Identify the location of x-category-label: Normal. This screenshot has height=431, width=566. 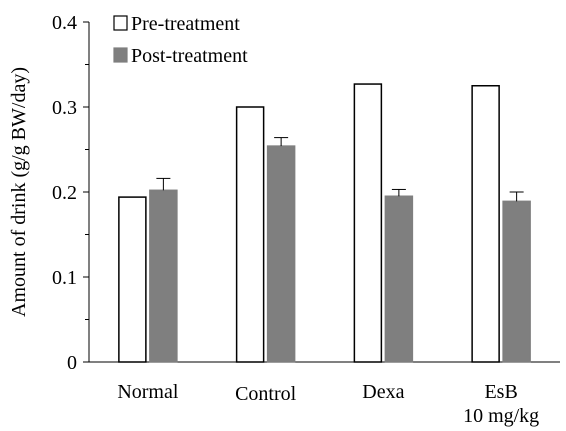
(148, 392).